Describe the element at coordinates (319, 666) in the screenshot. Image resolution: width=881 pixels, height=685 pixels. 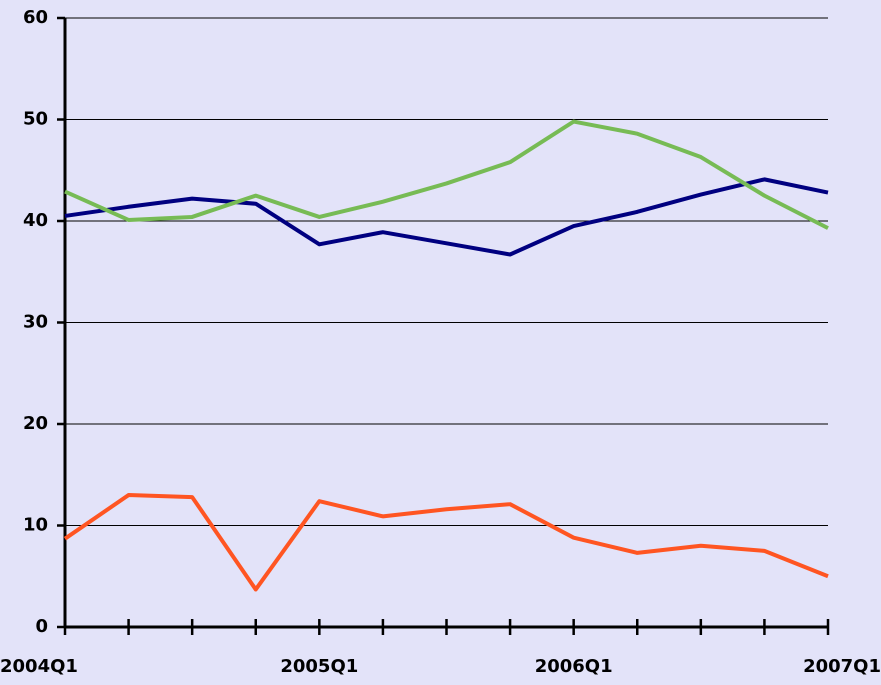
I see `x-tick-label: 2005Q1` at that location.